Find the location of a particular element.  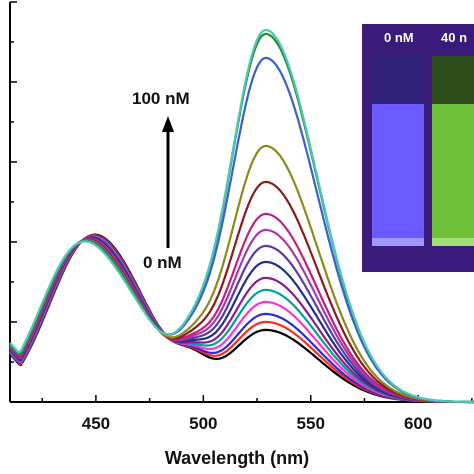

x-tick-label: 600 is located at coordinates (418, 423).